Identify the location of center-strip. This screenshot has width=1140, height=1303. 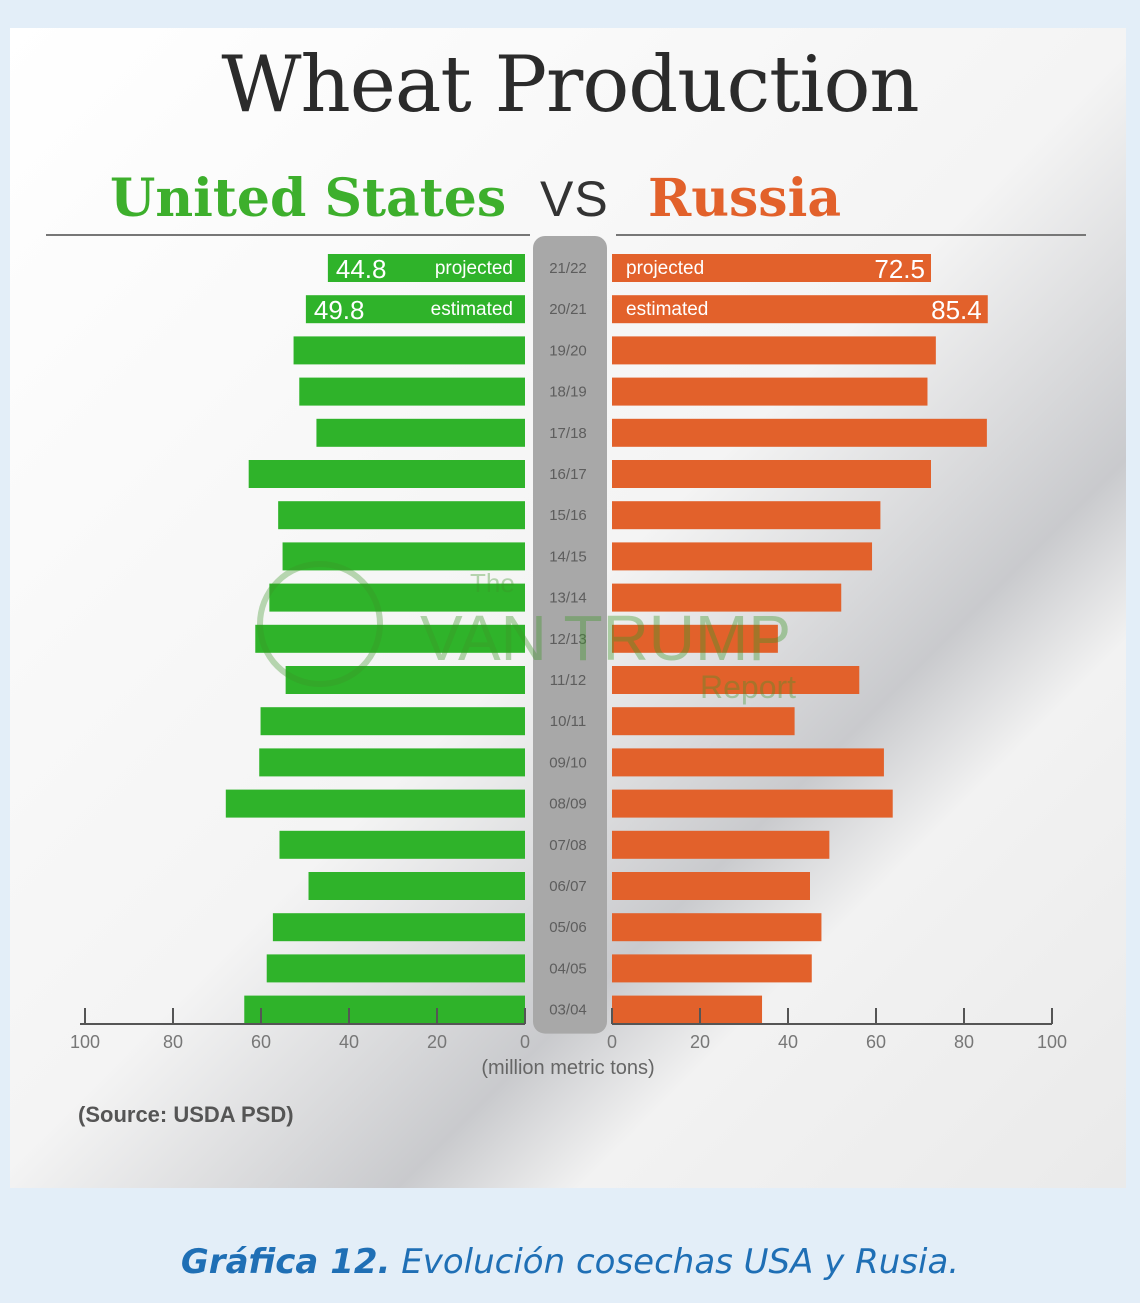
(570, 635).